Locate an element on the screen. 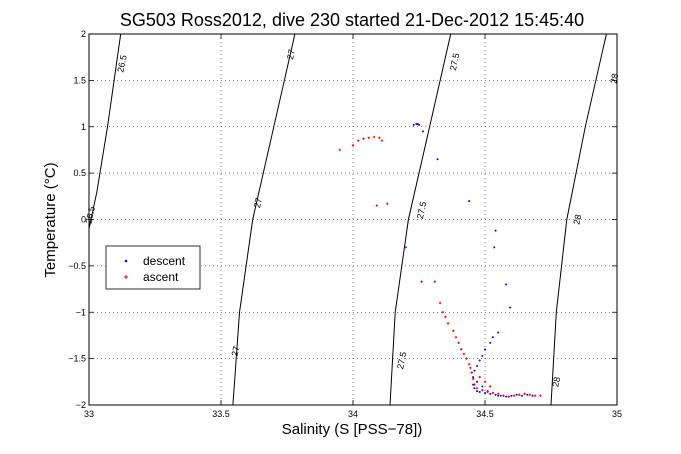 Image resolution: width=681 pixels, height=454 pixels. y-tick-label: −0.5 is located at coordinates (77, 266).